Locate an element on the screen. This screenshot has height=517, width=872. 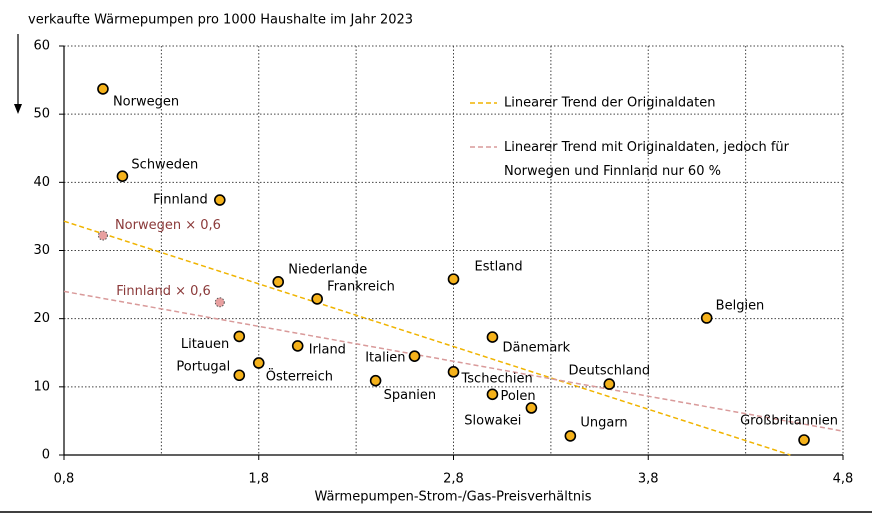
point-label: Ungarn is located at coordinates (603, 422).